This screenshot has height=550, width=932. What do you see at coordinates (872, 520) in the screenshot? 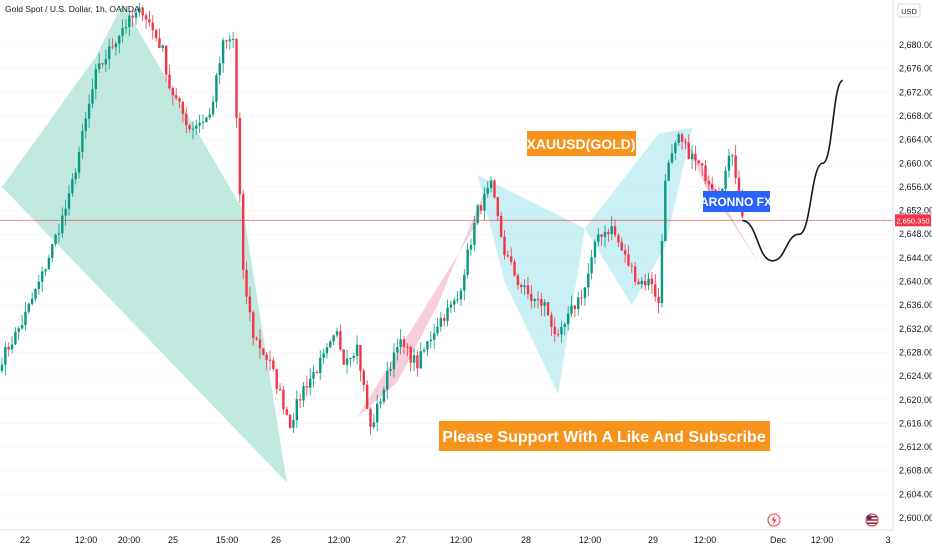
I see `us-flag-event-icon` at bounding box center [872, 520].